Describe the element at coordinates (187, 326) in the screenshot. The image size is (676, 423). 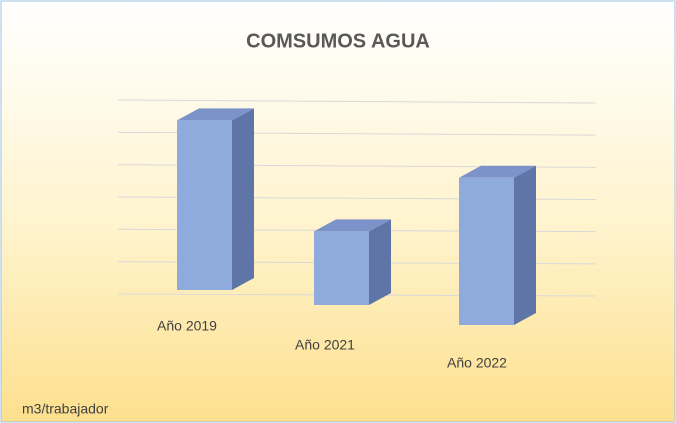
I see `x-tick-label: Año 2019` at that location.